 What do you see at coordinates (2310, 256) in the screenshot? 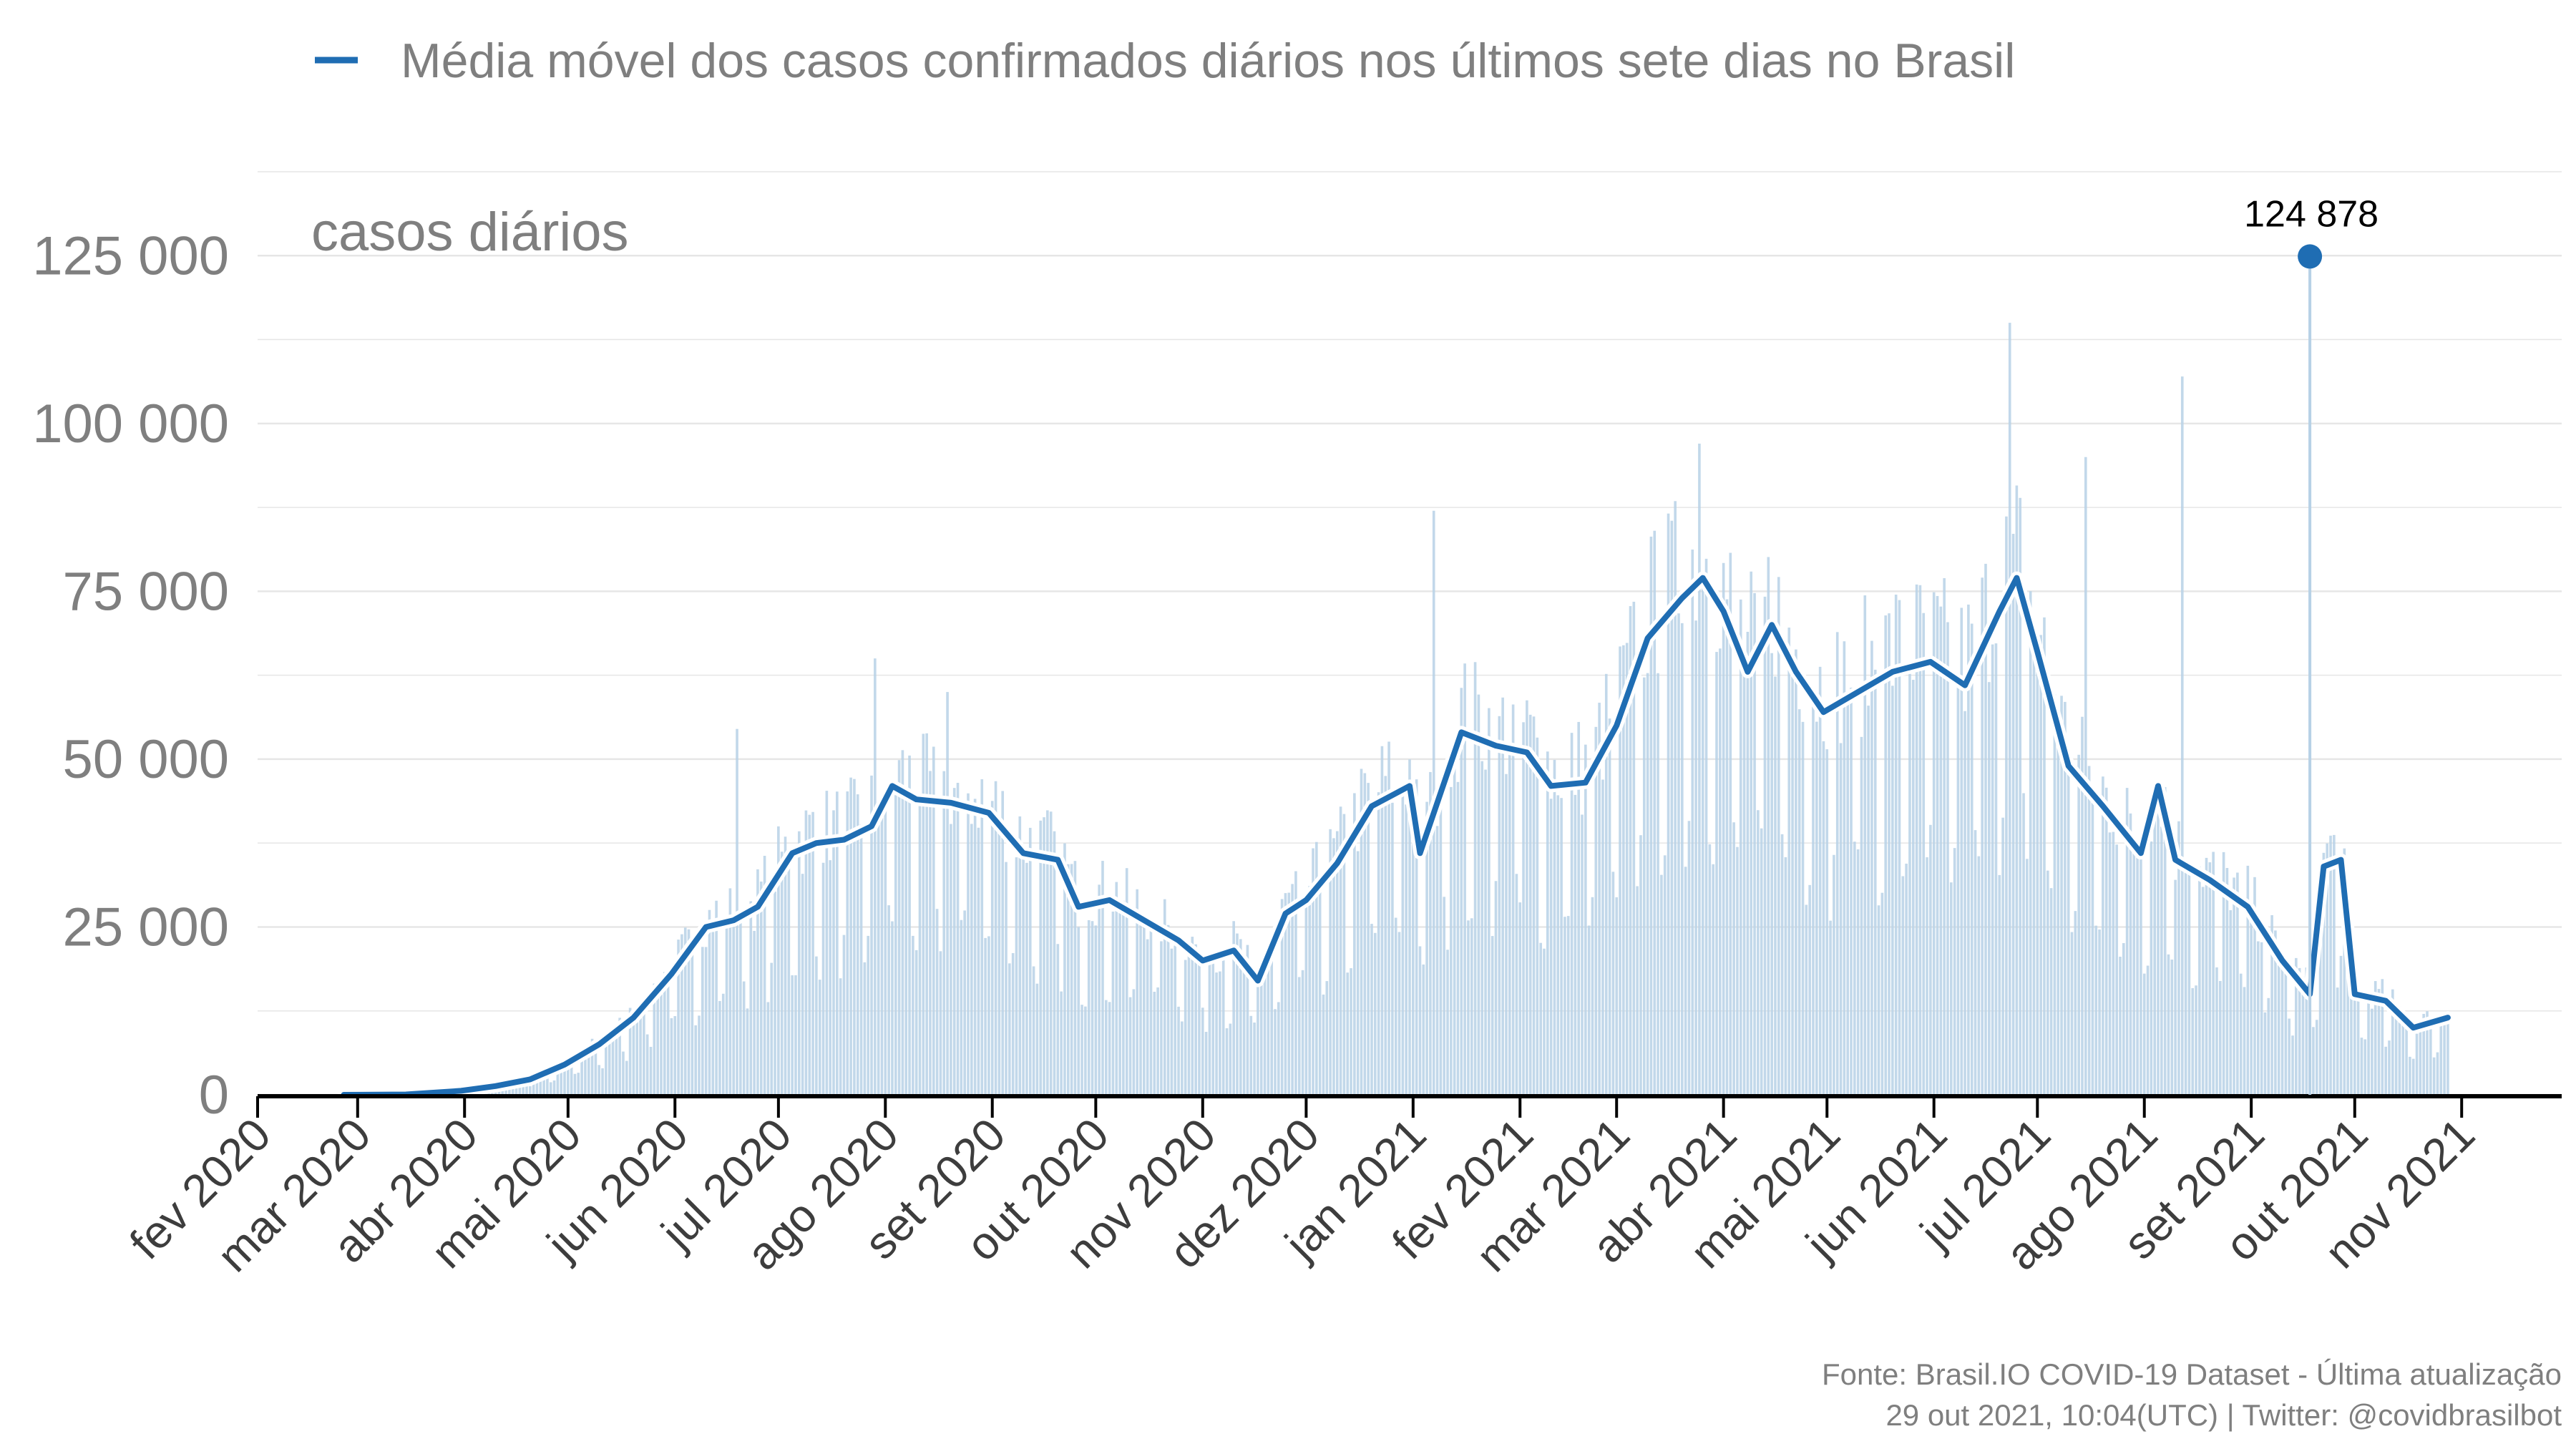
I see `max-point` at bounding box center [2310, 256].